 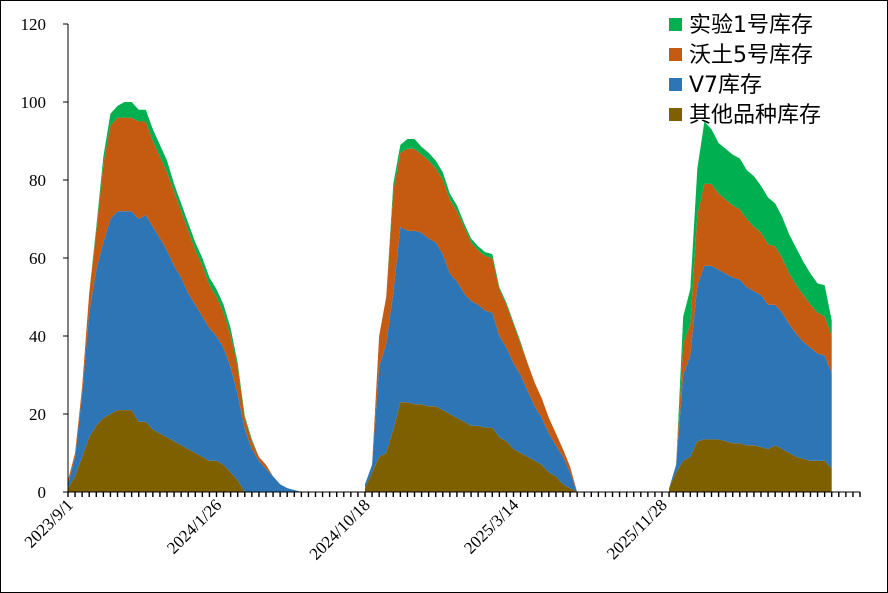 I want to click on y-tick-label: 80, so click(x=37, y=180).